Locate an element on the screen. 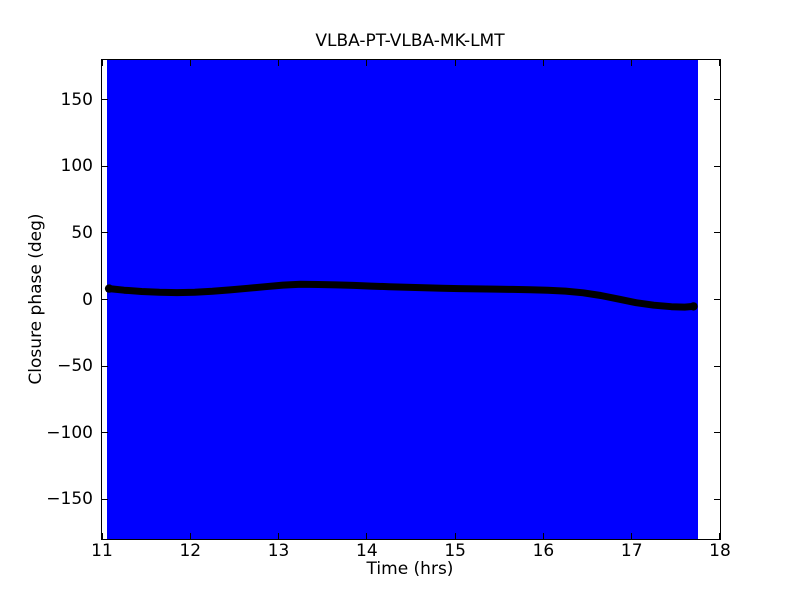 The image size is (800, 600). y-tick-label: 0 is located at coordinates (87, 299).